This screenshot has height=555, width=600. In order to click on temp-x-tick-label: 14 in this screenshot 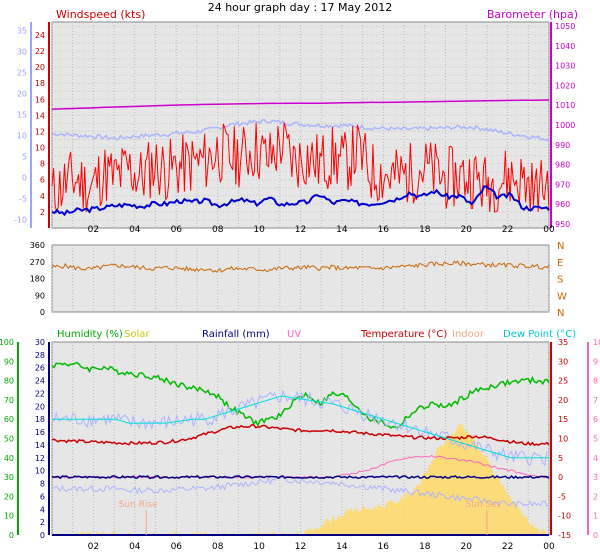, I will do `click(342, 547)`.